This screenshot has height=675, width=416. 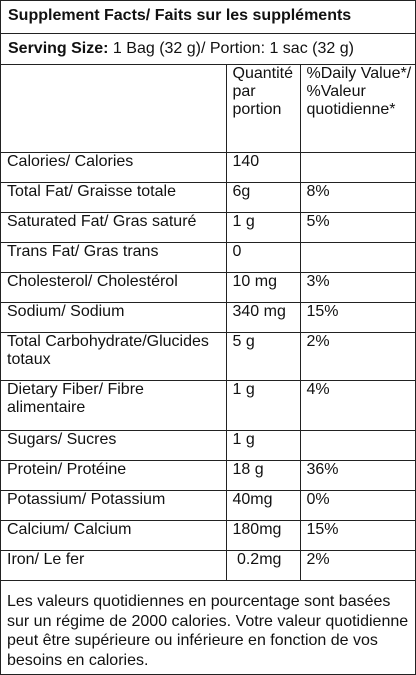 I want to click on nutrient-dv: 3%, so click(x=357, y=287).